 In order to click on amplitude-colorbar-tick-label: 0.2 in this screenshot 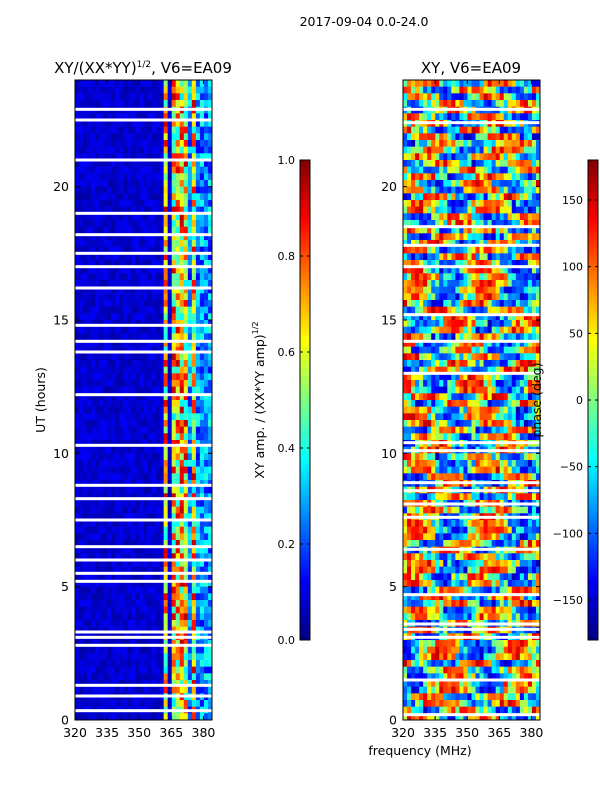, I will do `click(287, 544)`.